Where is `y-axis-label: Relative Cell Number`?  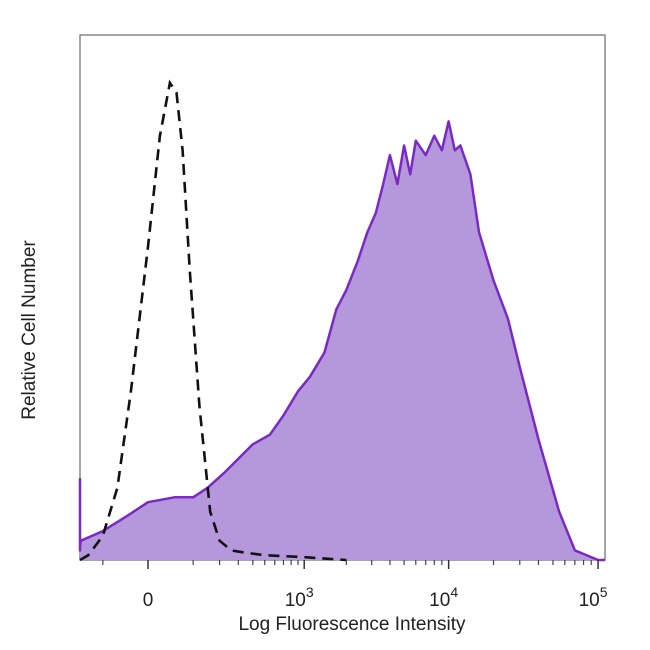
y-axis-label: Relative Cell Number is located at coordinates (29, 330).